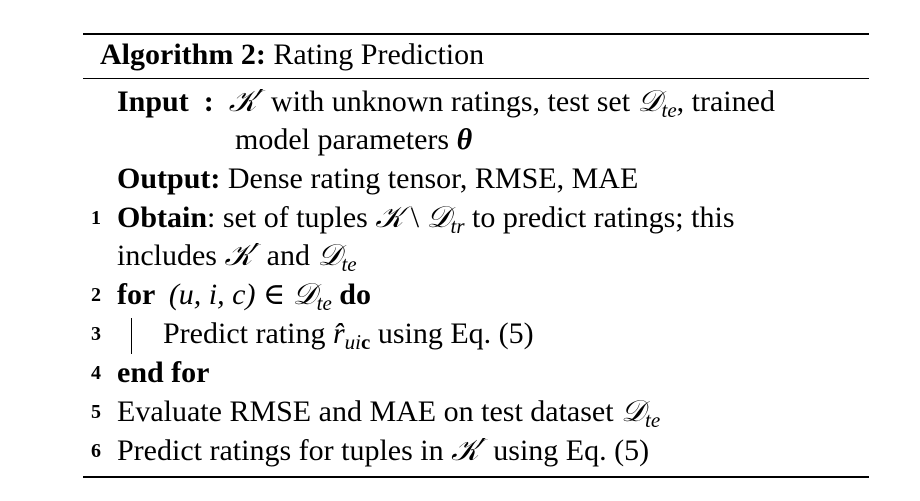 The image size is (920, 501). Describe the element at coordinates (96, 451) in the screenshot. I see `line-number: 6` at that location.